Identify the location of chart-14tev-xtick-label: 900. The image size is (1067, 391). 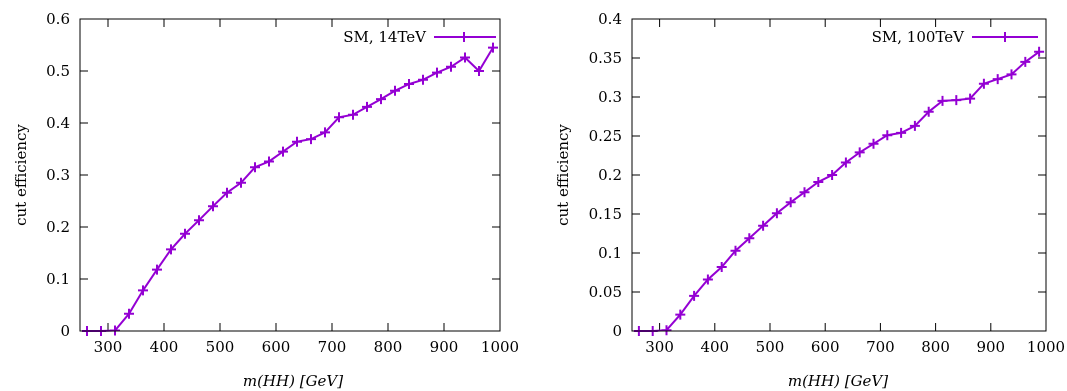
(444, 347).